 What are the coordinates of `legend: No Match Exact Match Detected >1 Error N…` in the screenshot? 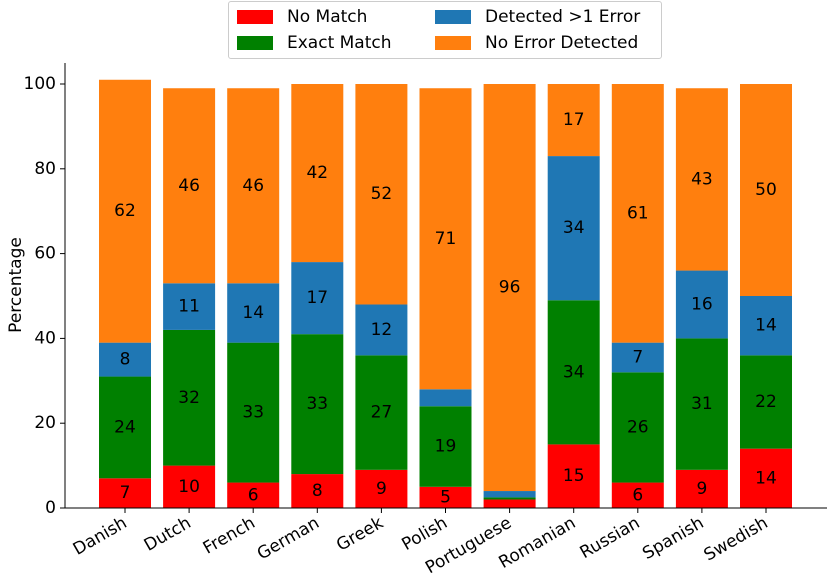 It's located at (445, 30).